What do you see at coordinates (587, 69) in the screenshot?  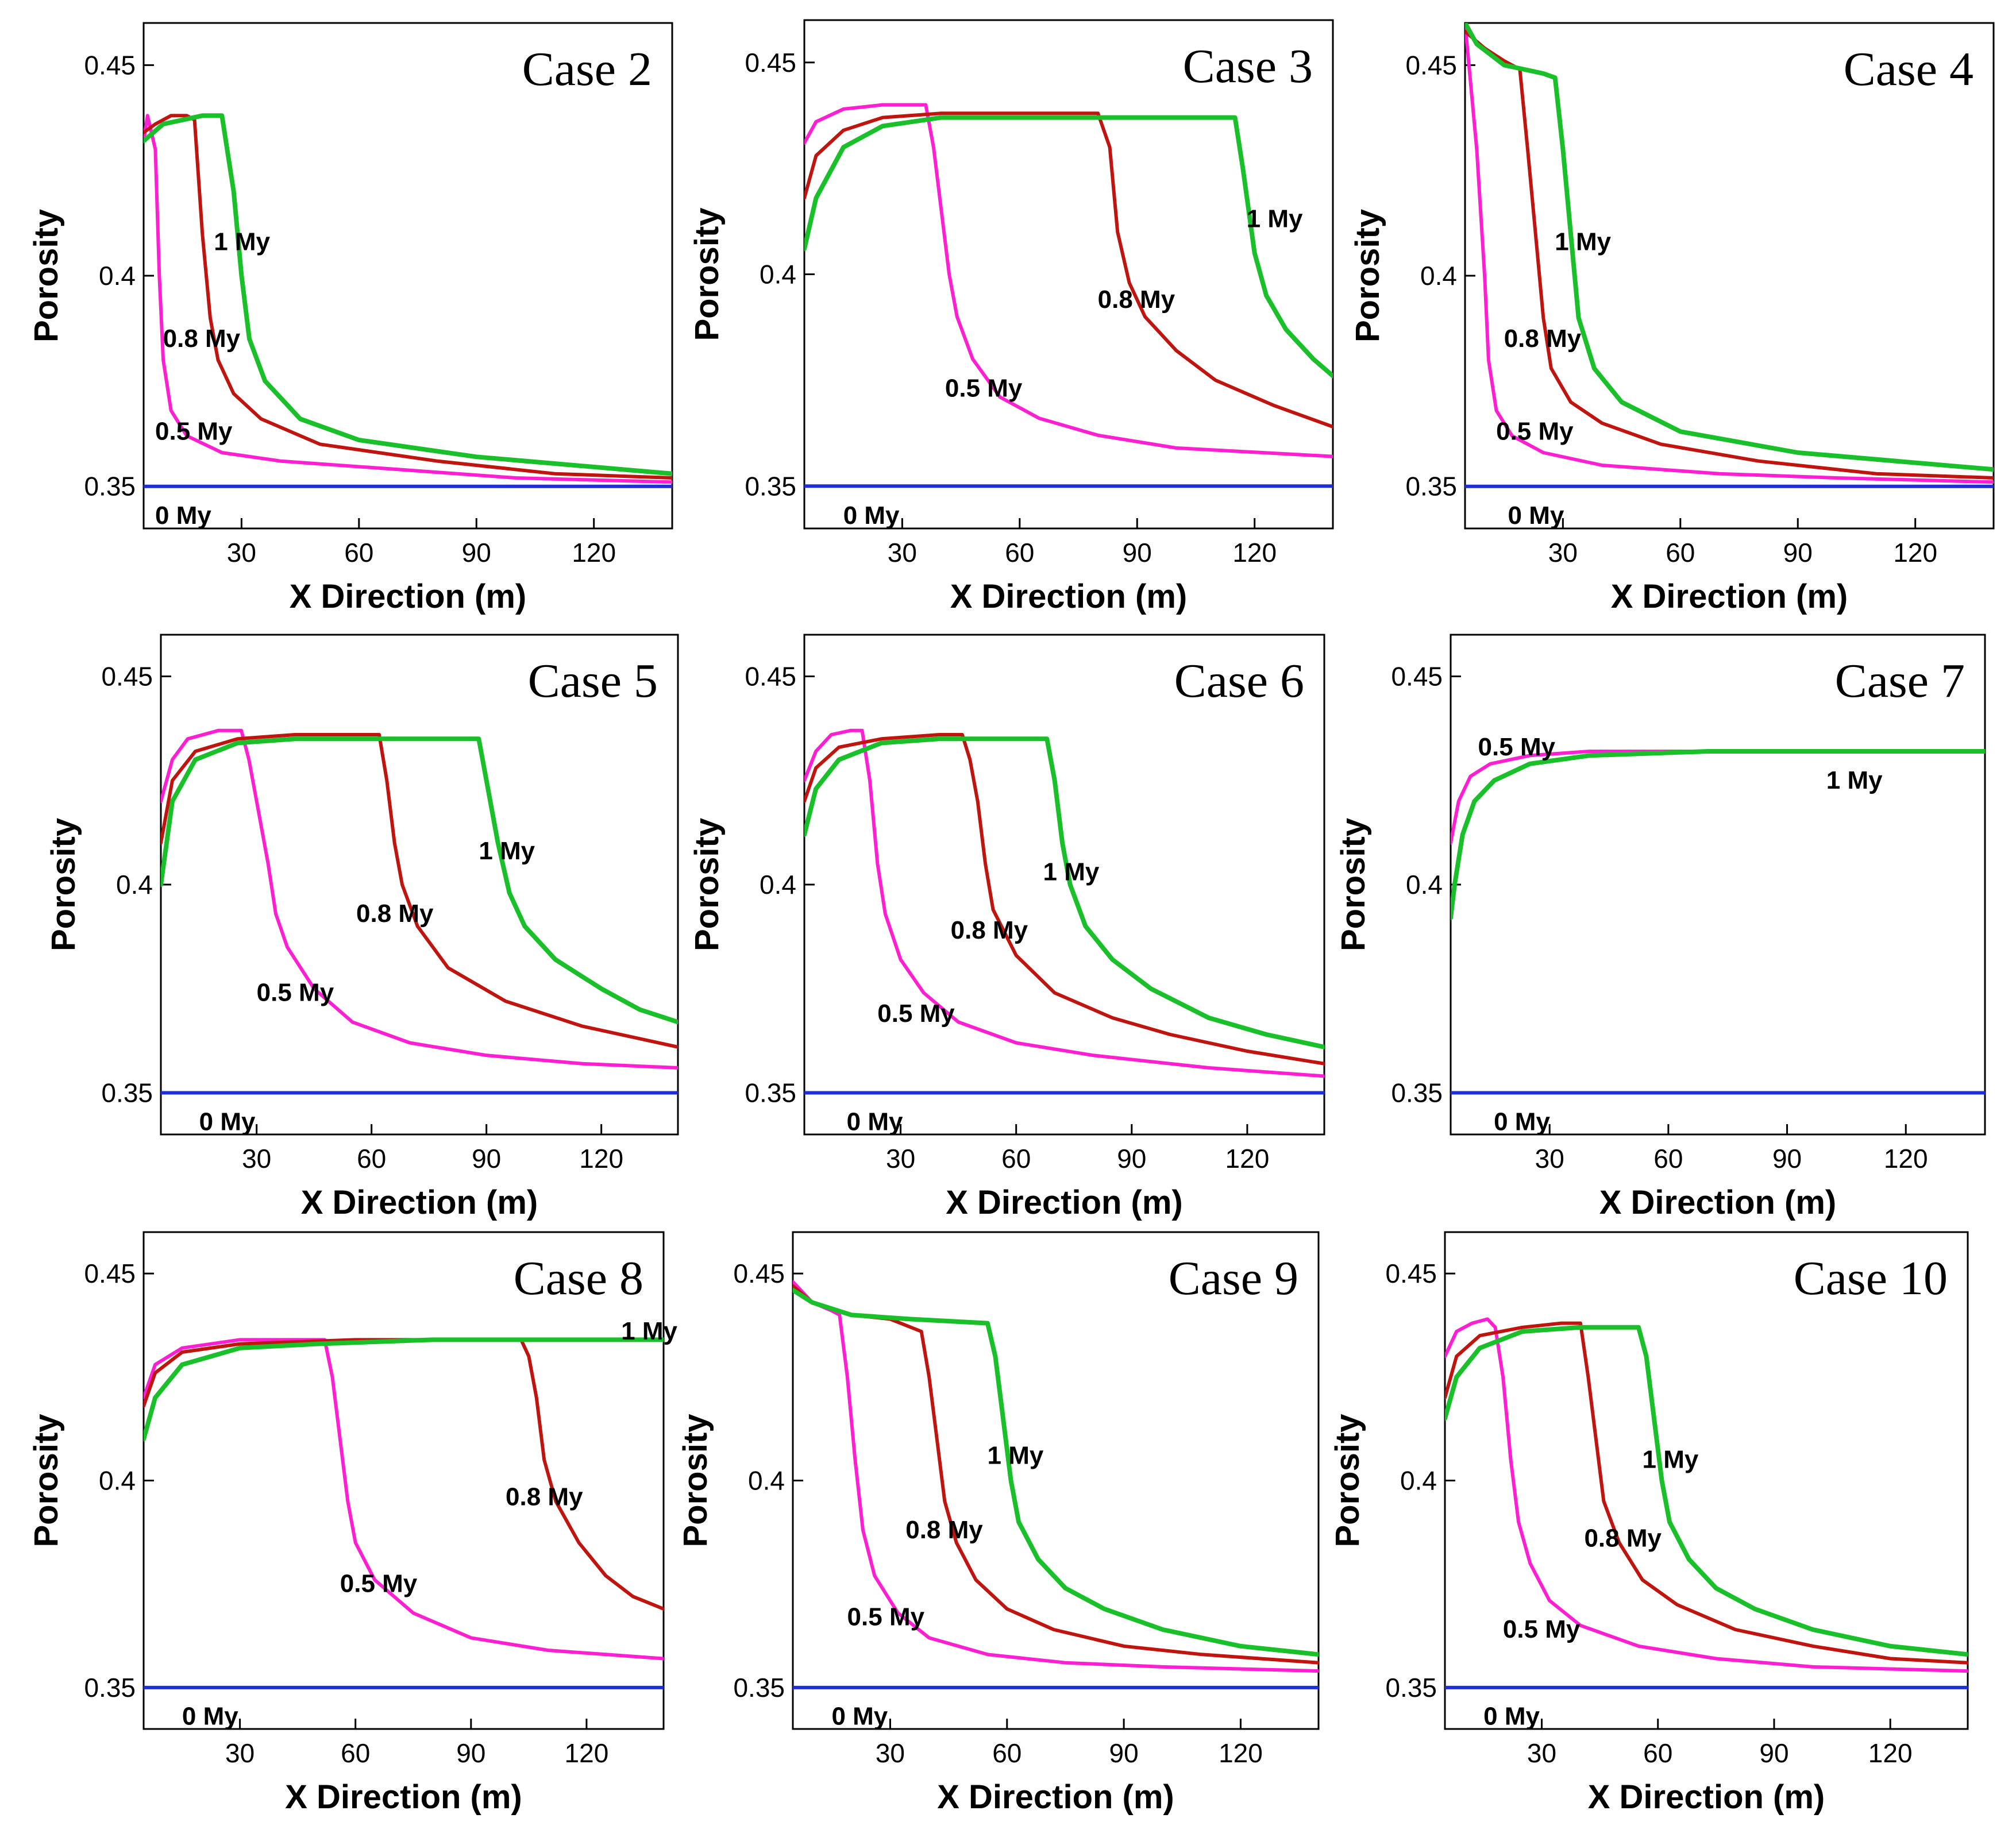 I see `case-title: Case 2` at bounding box center [587, 69].